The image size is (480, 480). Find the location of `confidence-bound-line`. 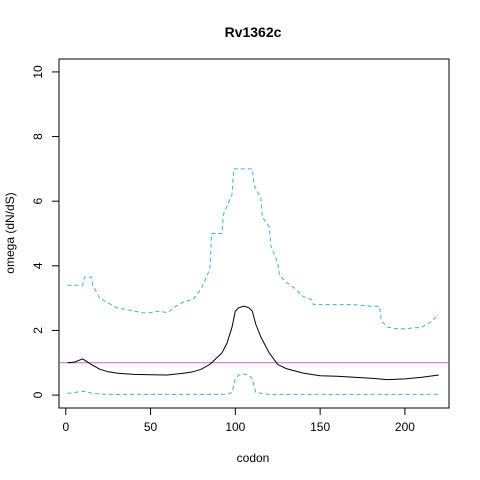

confidence-bound-line is located at coordinates (253, 384).